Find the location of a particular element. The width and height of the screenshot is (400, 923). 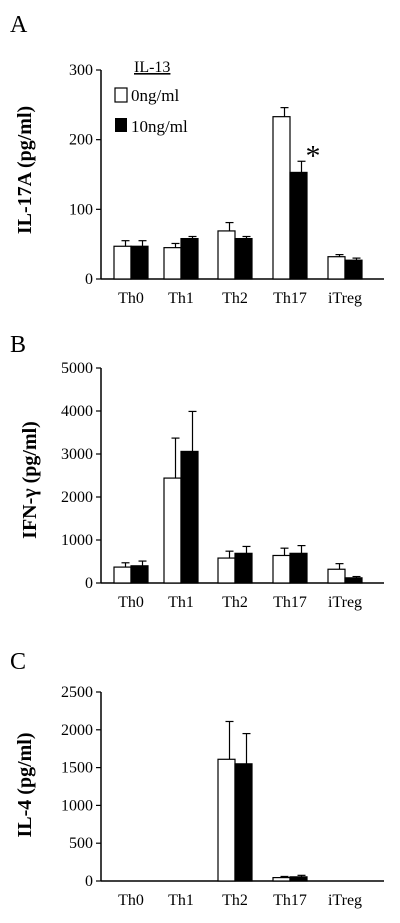

x-tick-label-a-4: iTreg is located at coordinates (345, 298).